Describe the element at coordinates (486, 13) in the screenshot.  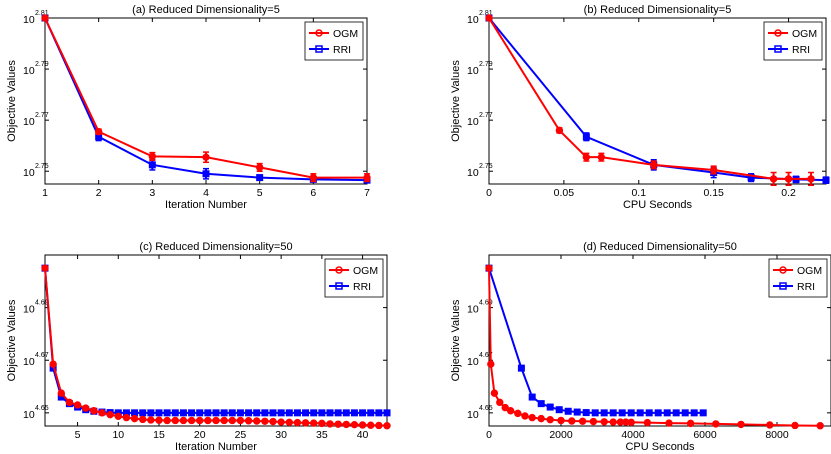
I see `y-tick-exponent: 2.81` at that location.